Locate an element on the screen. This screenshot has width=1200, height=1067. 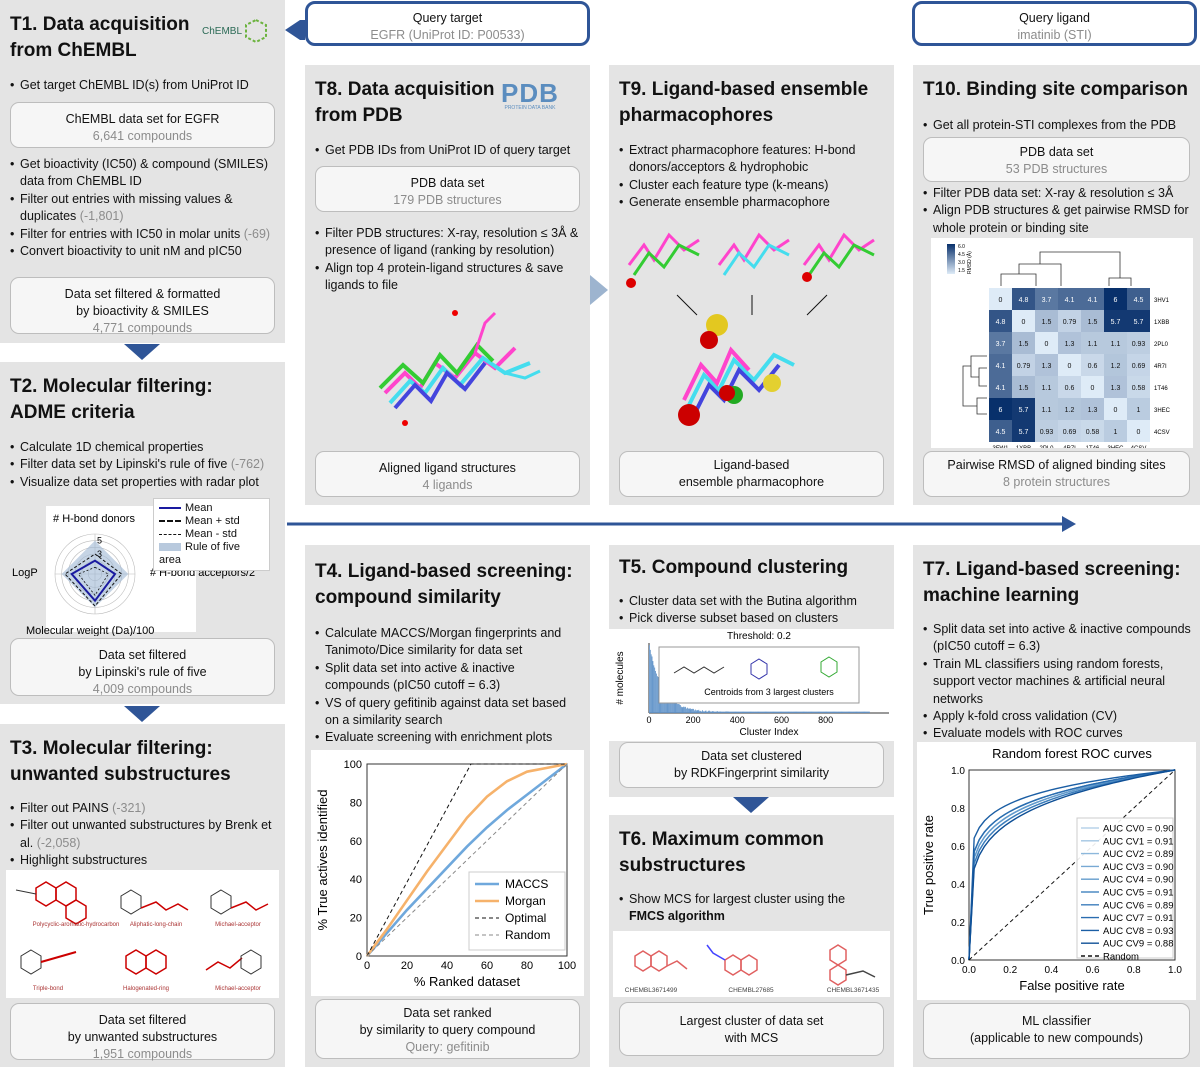
roc-legend-label-0: AUC CV0 = 0.90 is located at coordinates (1138, 829).